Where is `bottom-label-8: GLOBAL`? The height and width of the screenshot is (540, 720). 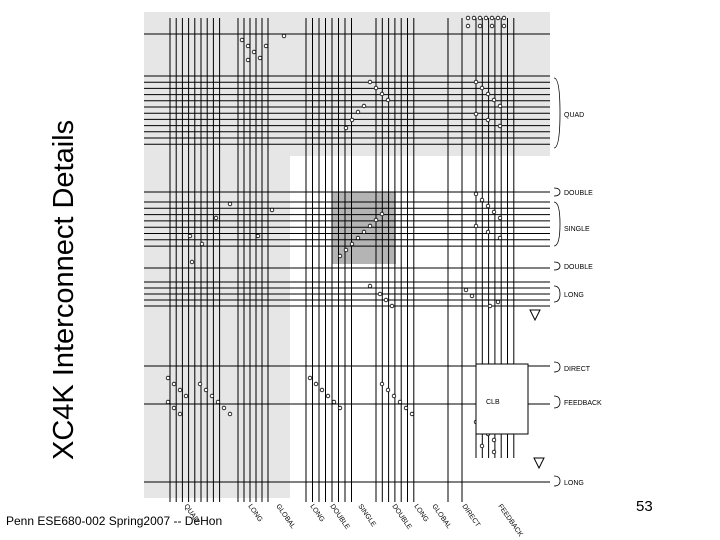
bottom-label-8: GLOBAL is located at coordinates (441, 516).